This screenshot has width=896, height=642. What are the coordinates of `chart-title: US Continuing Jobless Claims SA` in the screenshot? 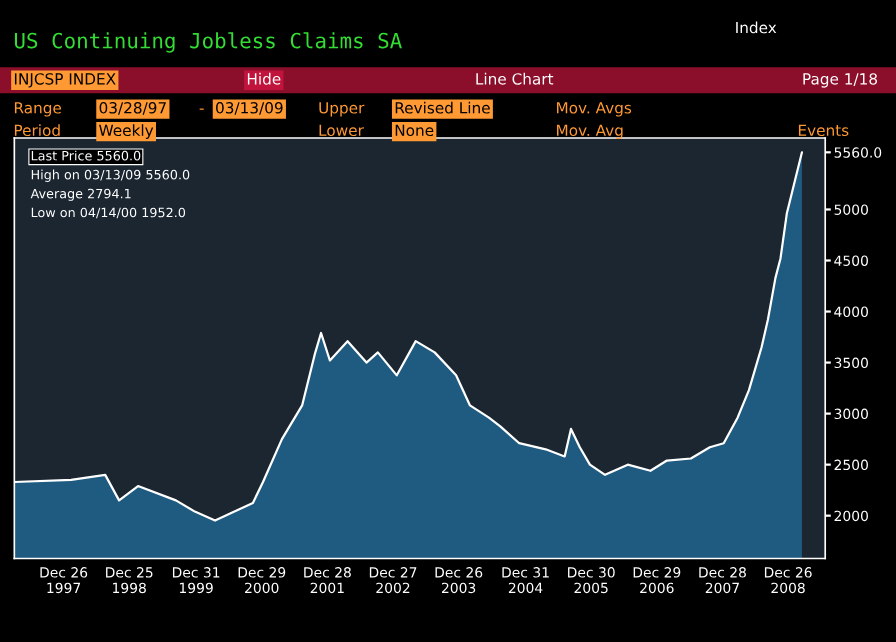 It's located at (208, 42).